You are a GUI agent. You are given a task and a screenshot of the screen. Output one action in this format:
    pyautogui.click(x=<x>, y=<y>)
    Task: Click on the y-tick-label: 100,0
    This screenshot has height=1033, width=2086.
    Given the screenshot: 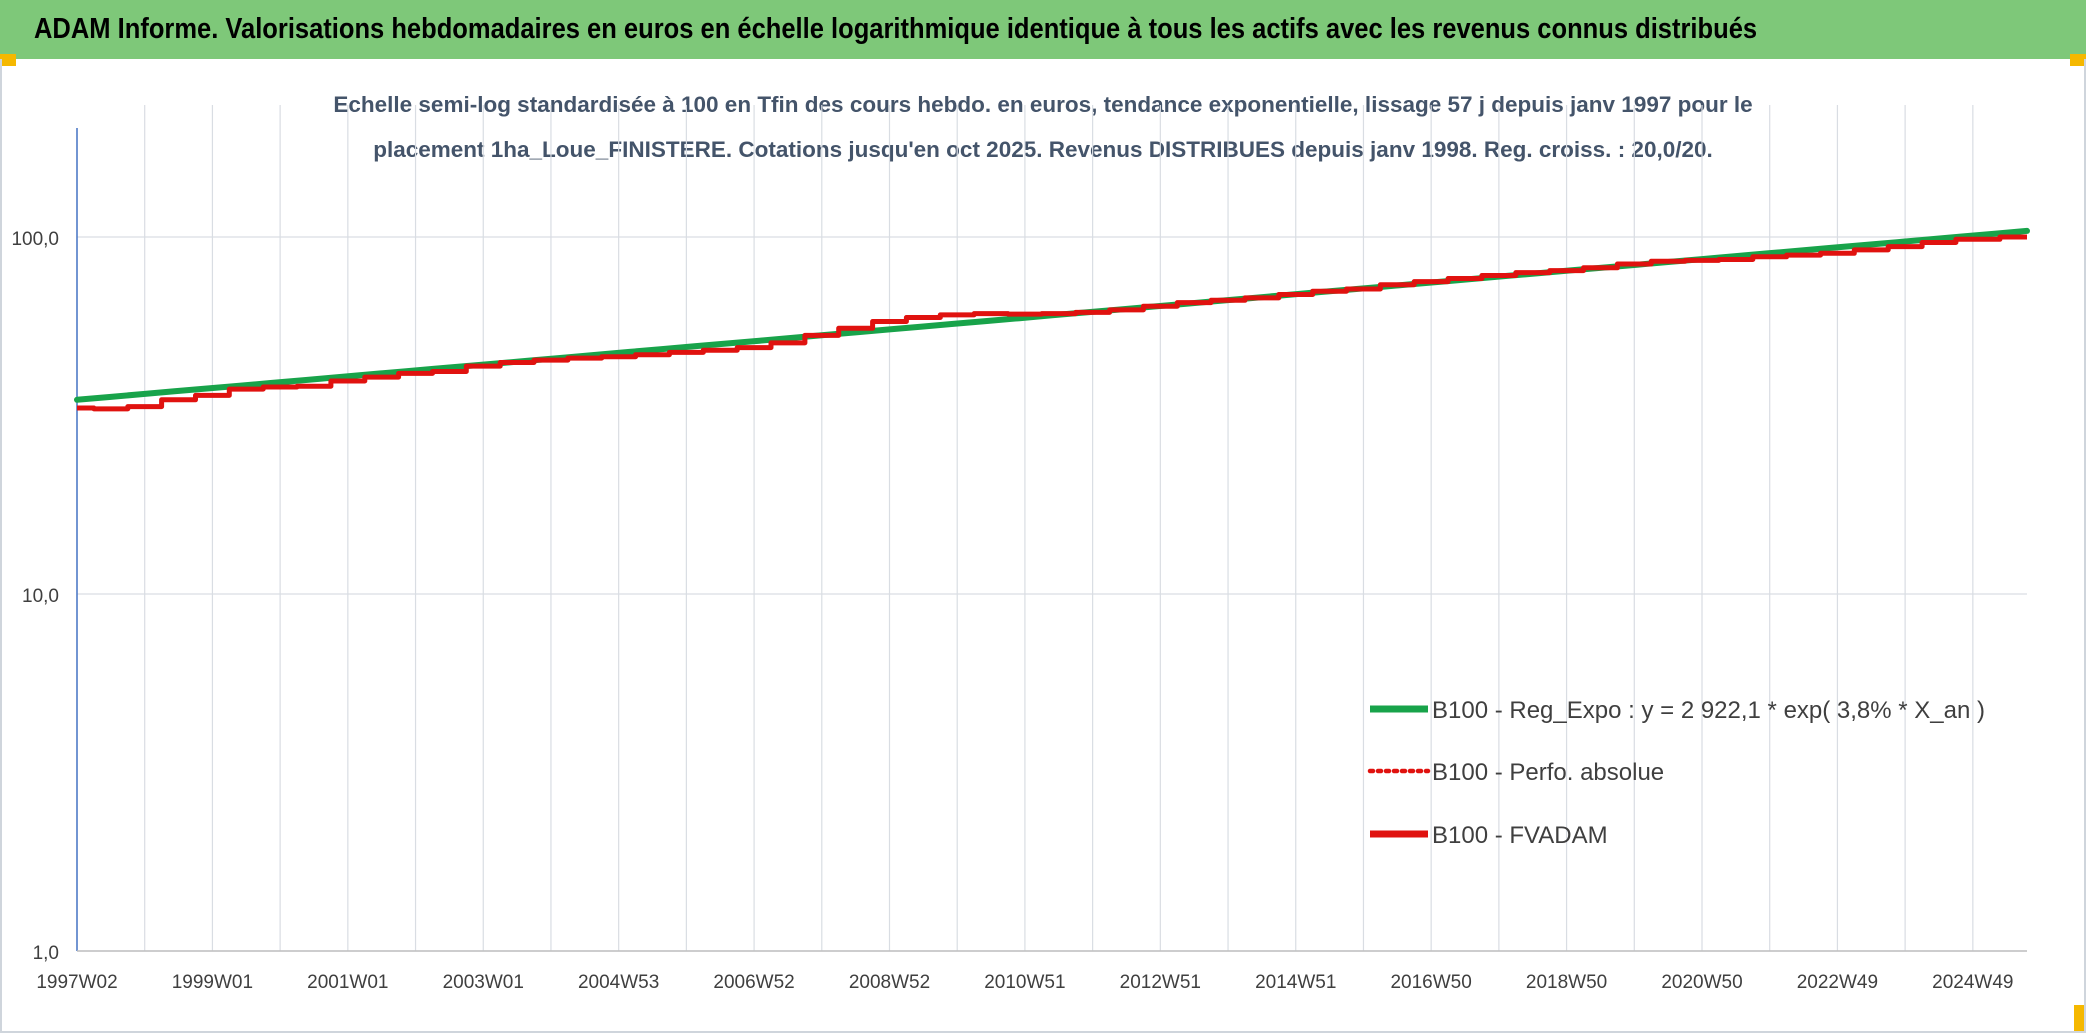 What is the action you would take?
    pyautogui.click(x=35, y=239)
    